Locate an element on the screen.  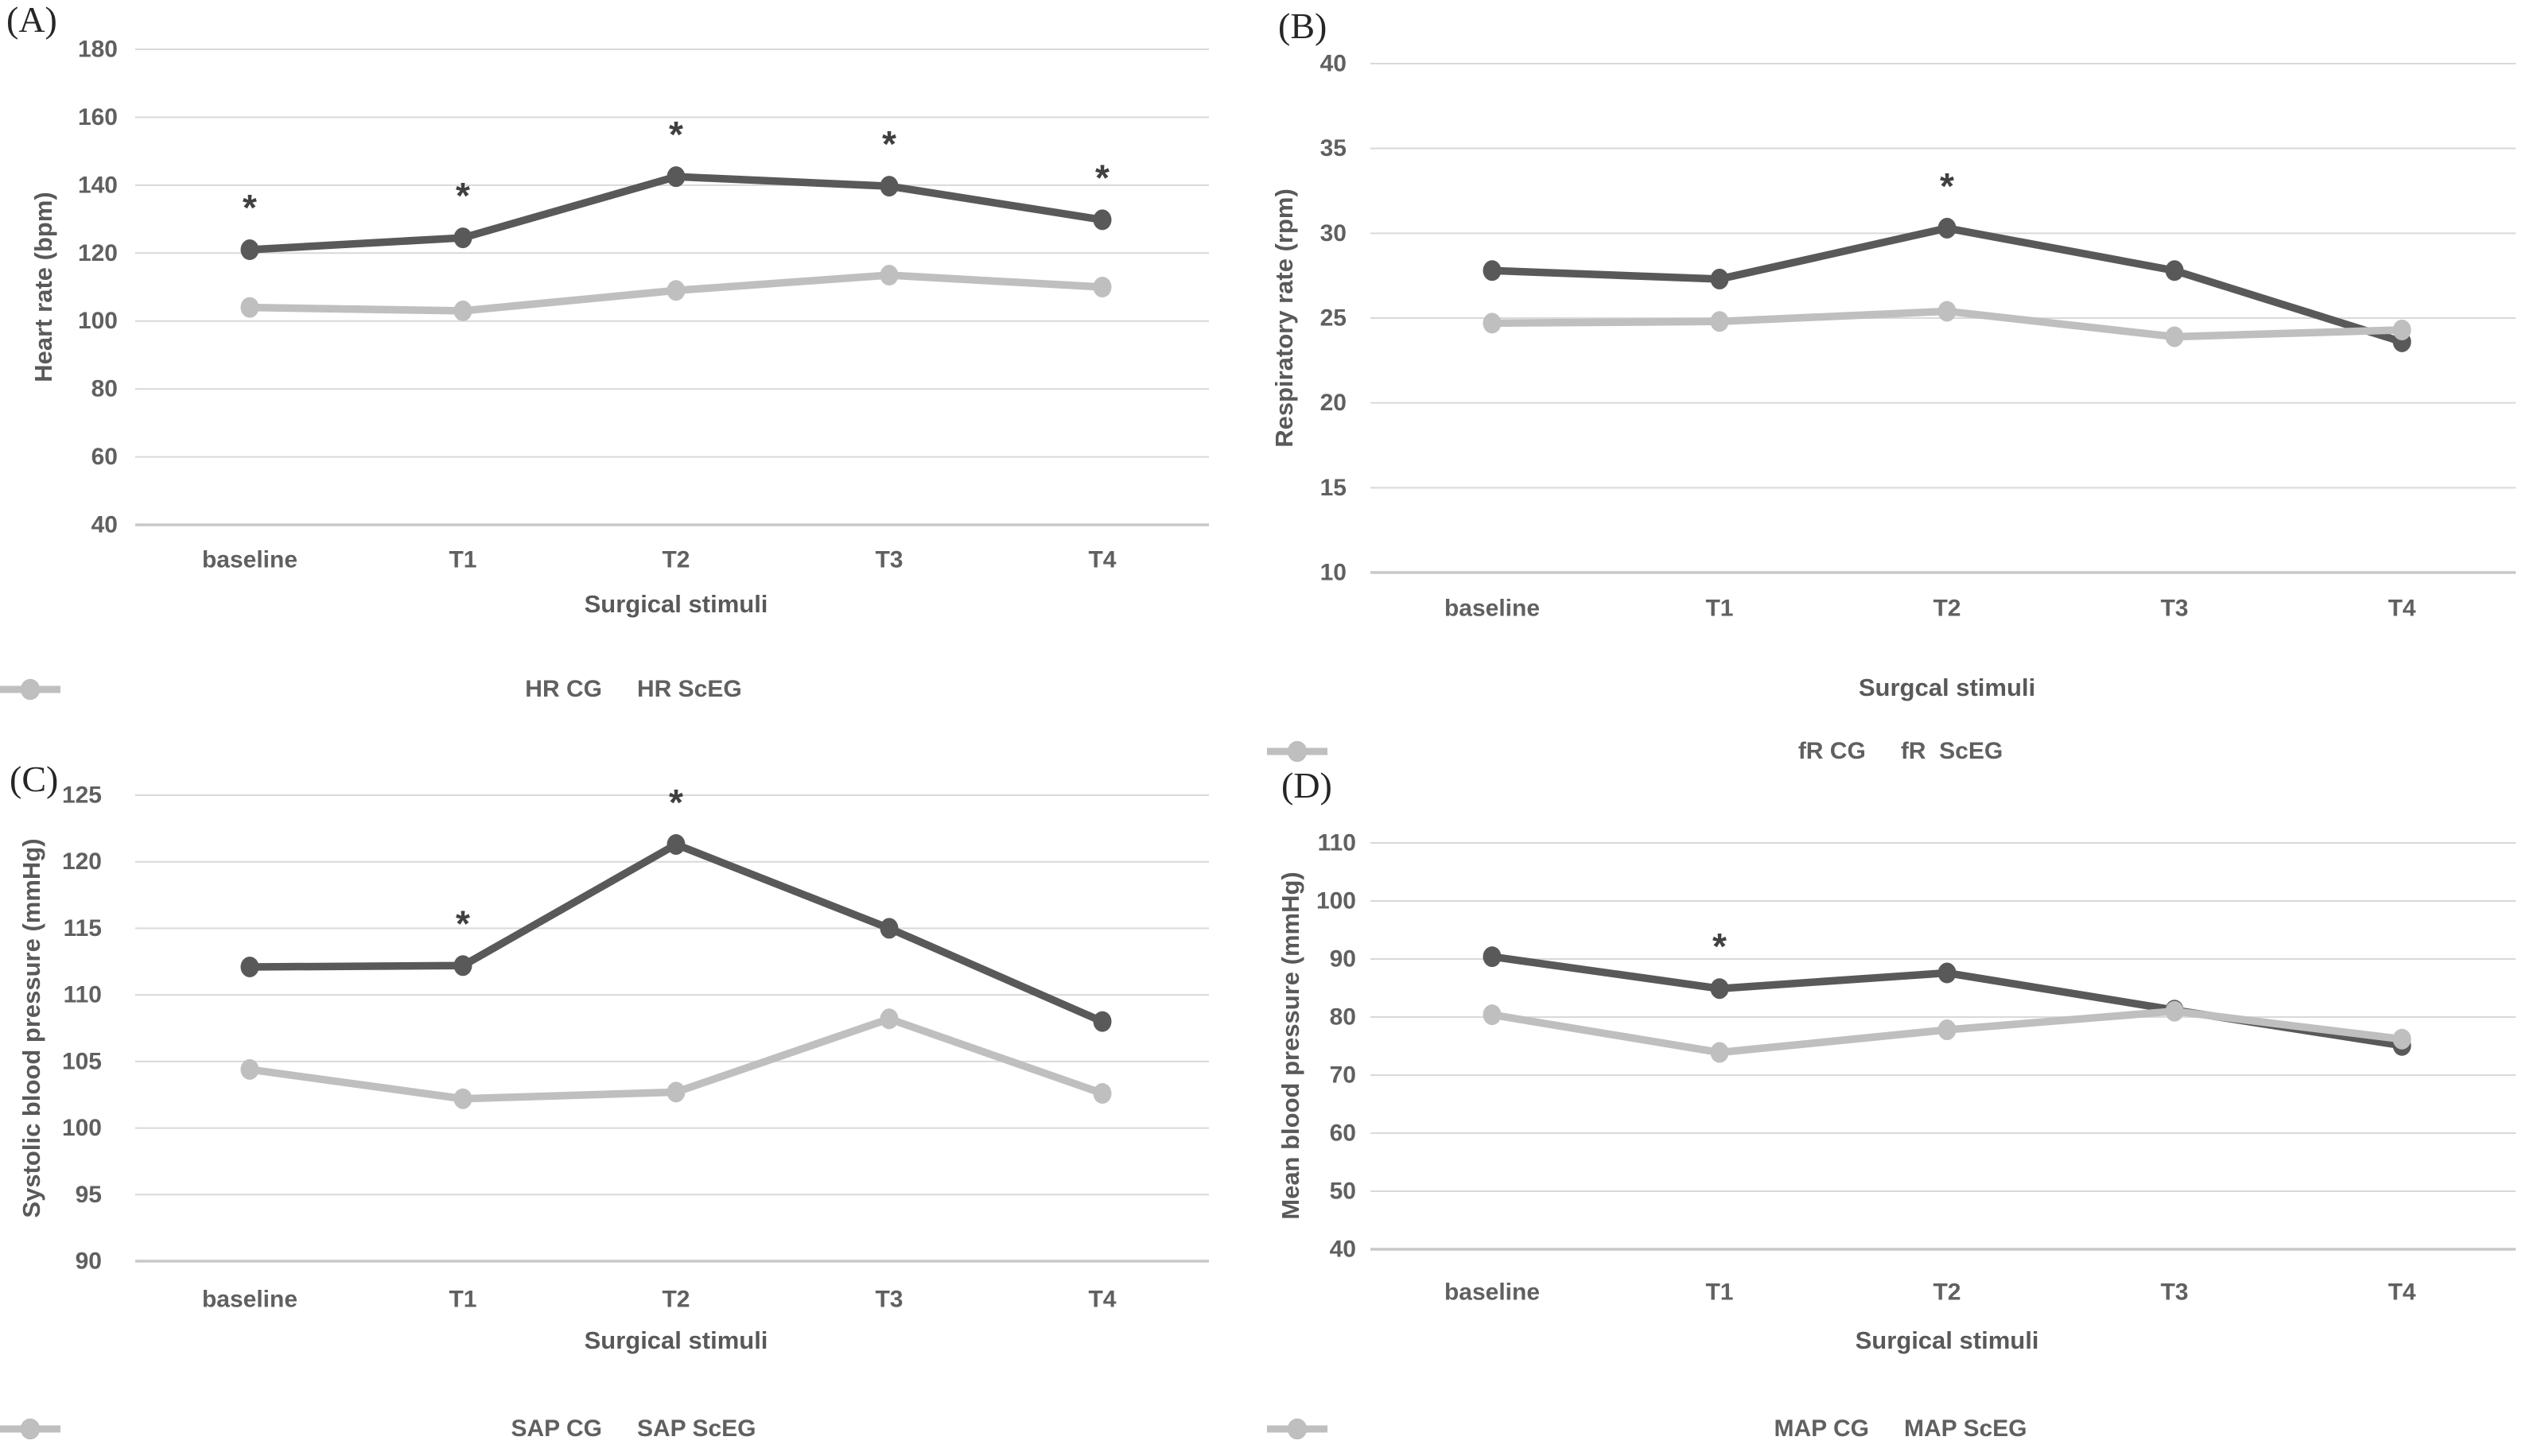
y-tick-label: 20 is located at coordinates (1333, 403).